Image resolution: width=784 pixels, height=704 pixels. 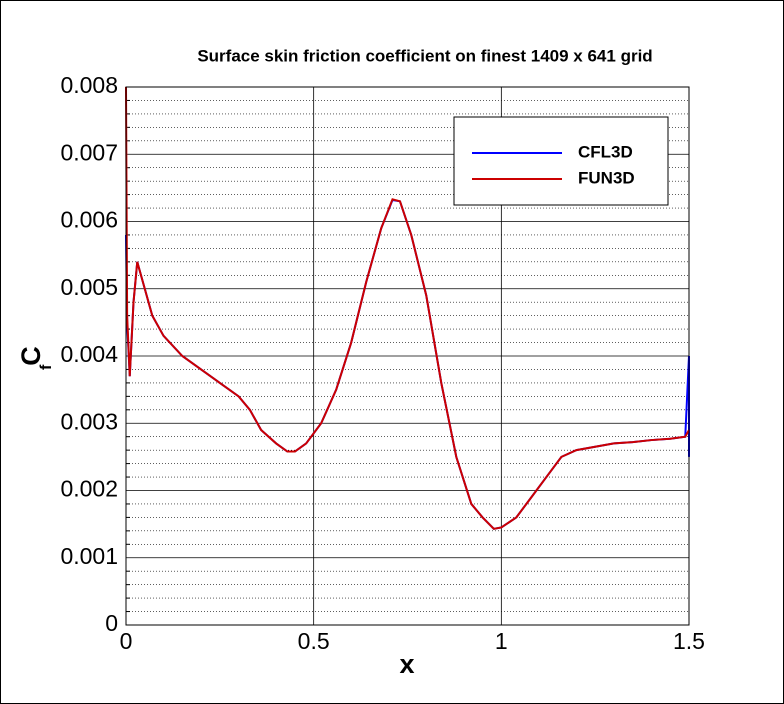 I want to click on y-tick-label: 0.001, so click(x=89, y=556).